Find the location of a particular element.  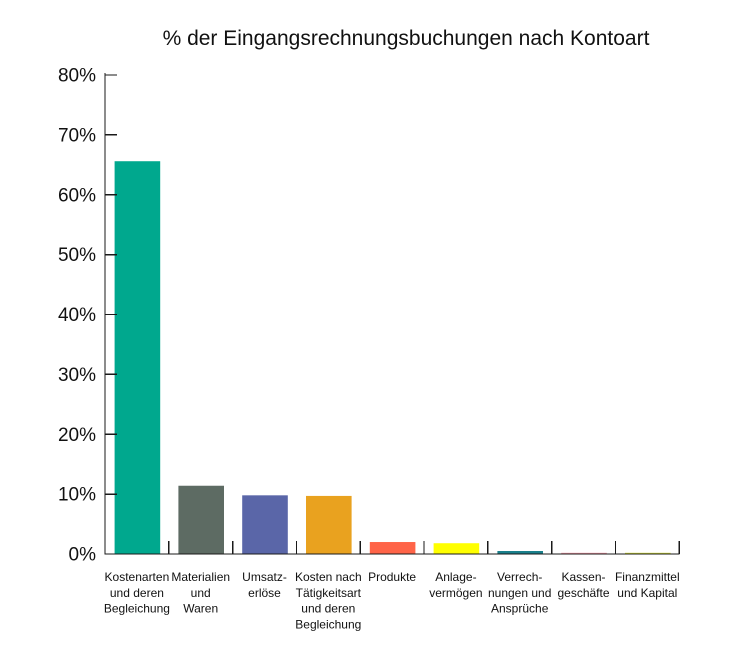

y-tick-label: 70% is located at coordinates (77, 135).